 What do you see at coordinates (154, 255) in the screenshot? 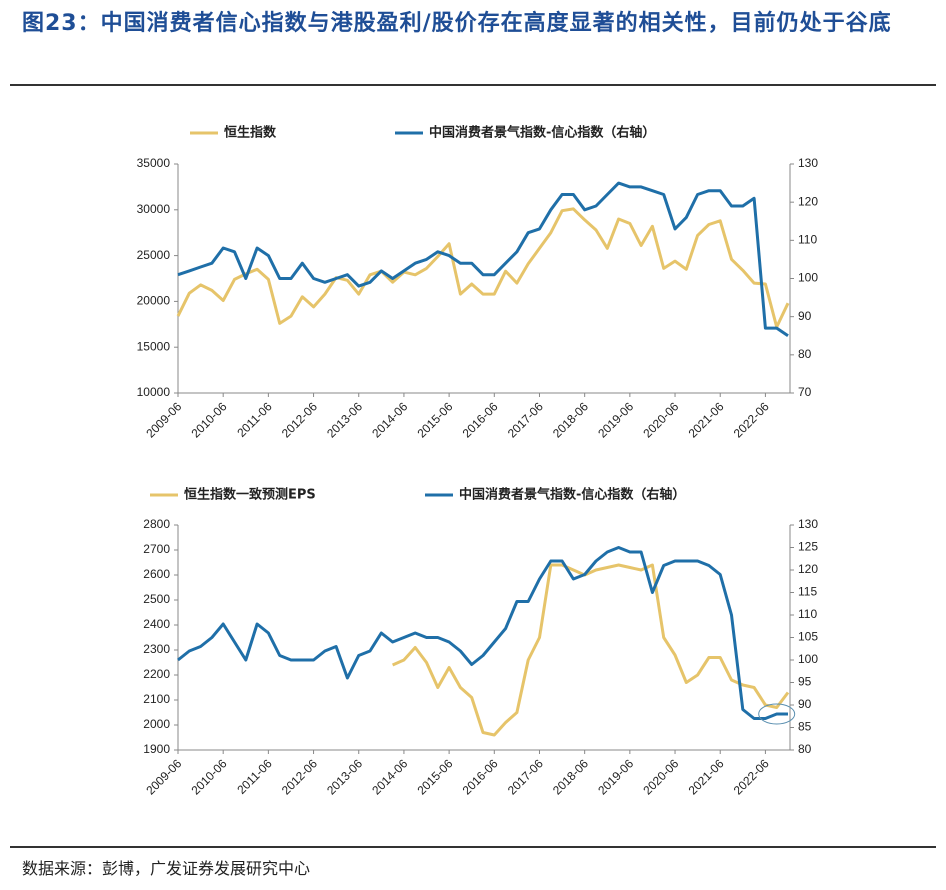
I see `y-tick-label: 25000` at bounding box center [154, 255].